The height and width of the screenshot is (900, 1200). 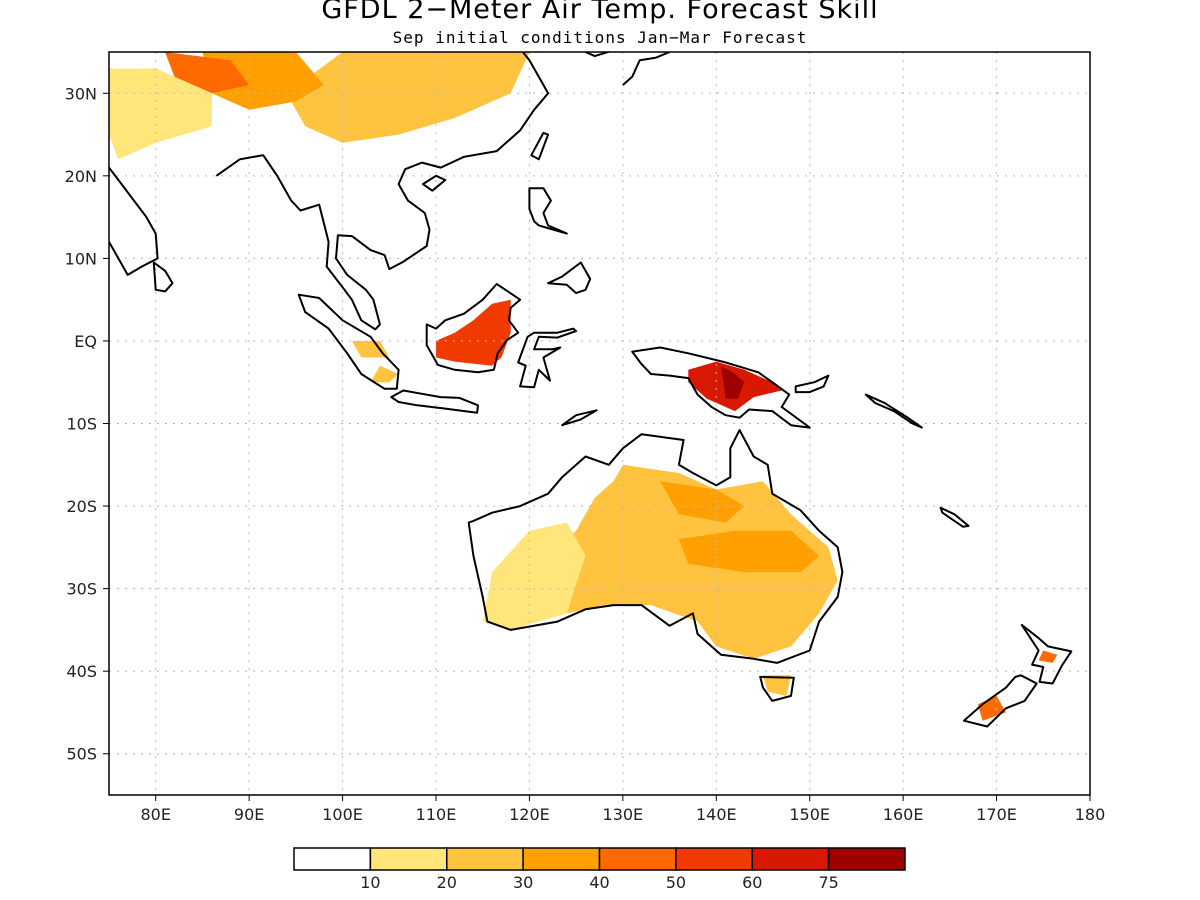 What do you see at coordinates (81, 424) in the screenshot?
I see `lat-tick-label--10: 10S` at bounding box center [81, 424].